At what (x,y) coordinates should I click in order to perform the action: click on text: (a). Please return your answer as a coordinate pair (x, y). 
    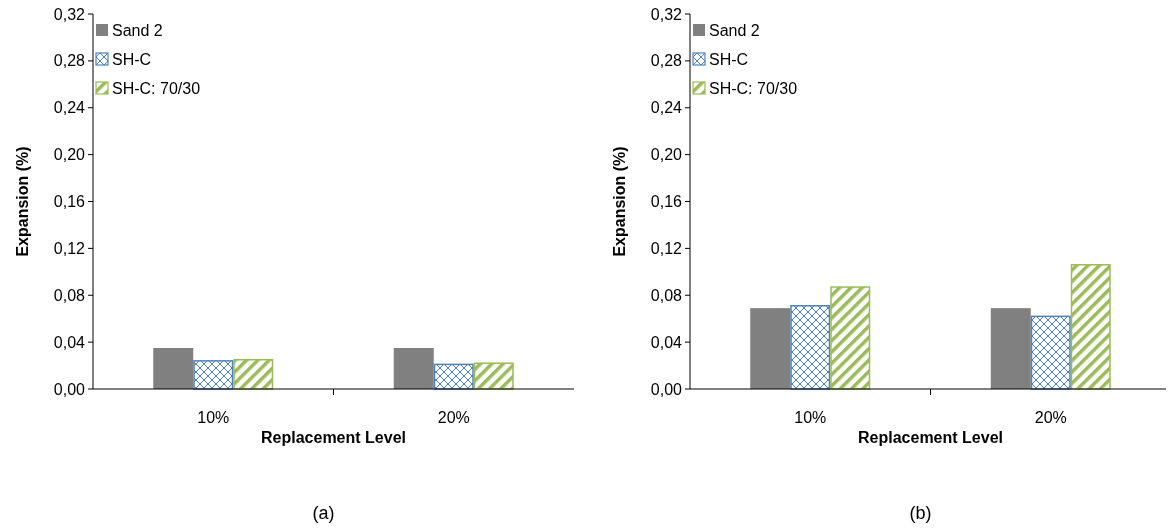
    Looking at the image, I should click on (323, 513).